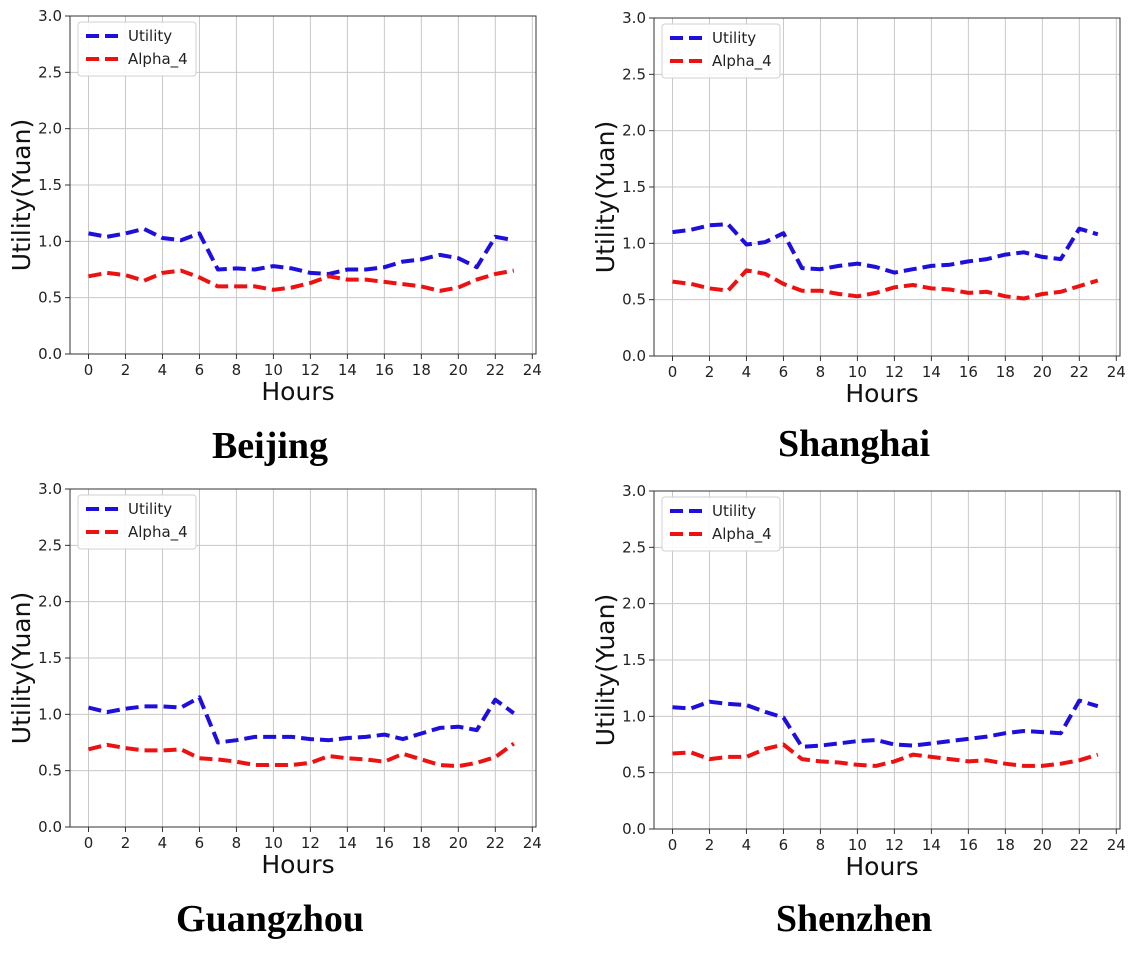  What do you see at coordinates (270, 919) in the screenshot?
I see `chart-caption: Guangzhou` at bounding box center [270, 919].